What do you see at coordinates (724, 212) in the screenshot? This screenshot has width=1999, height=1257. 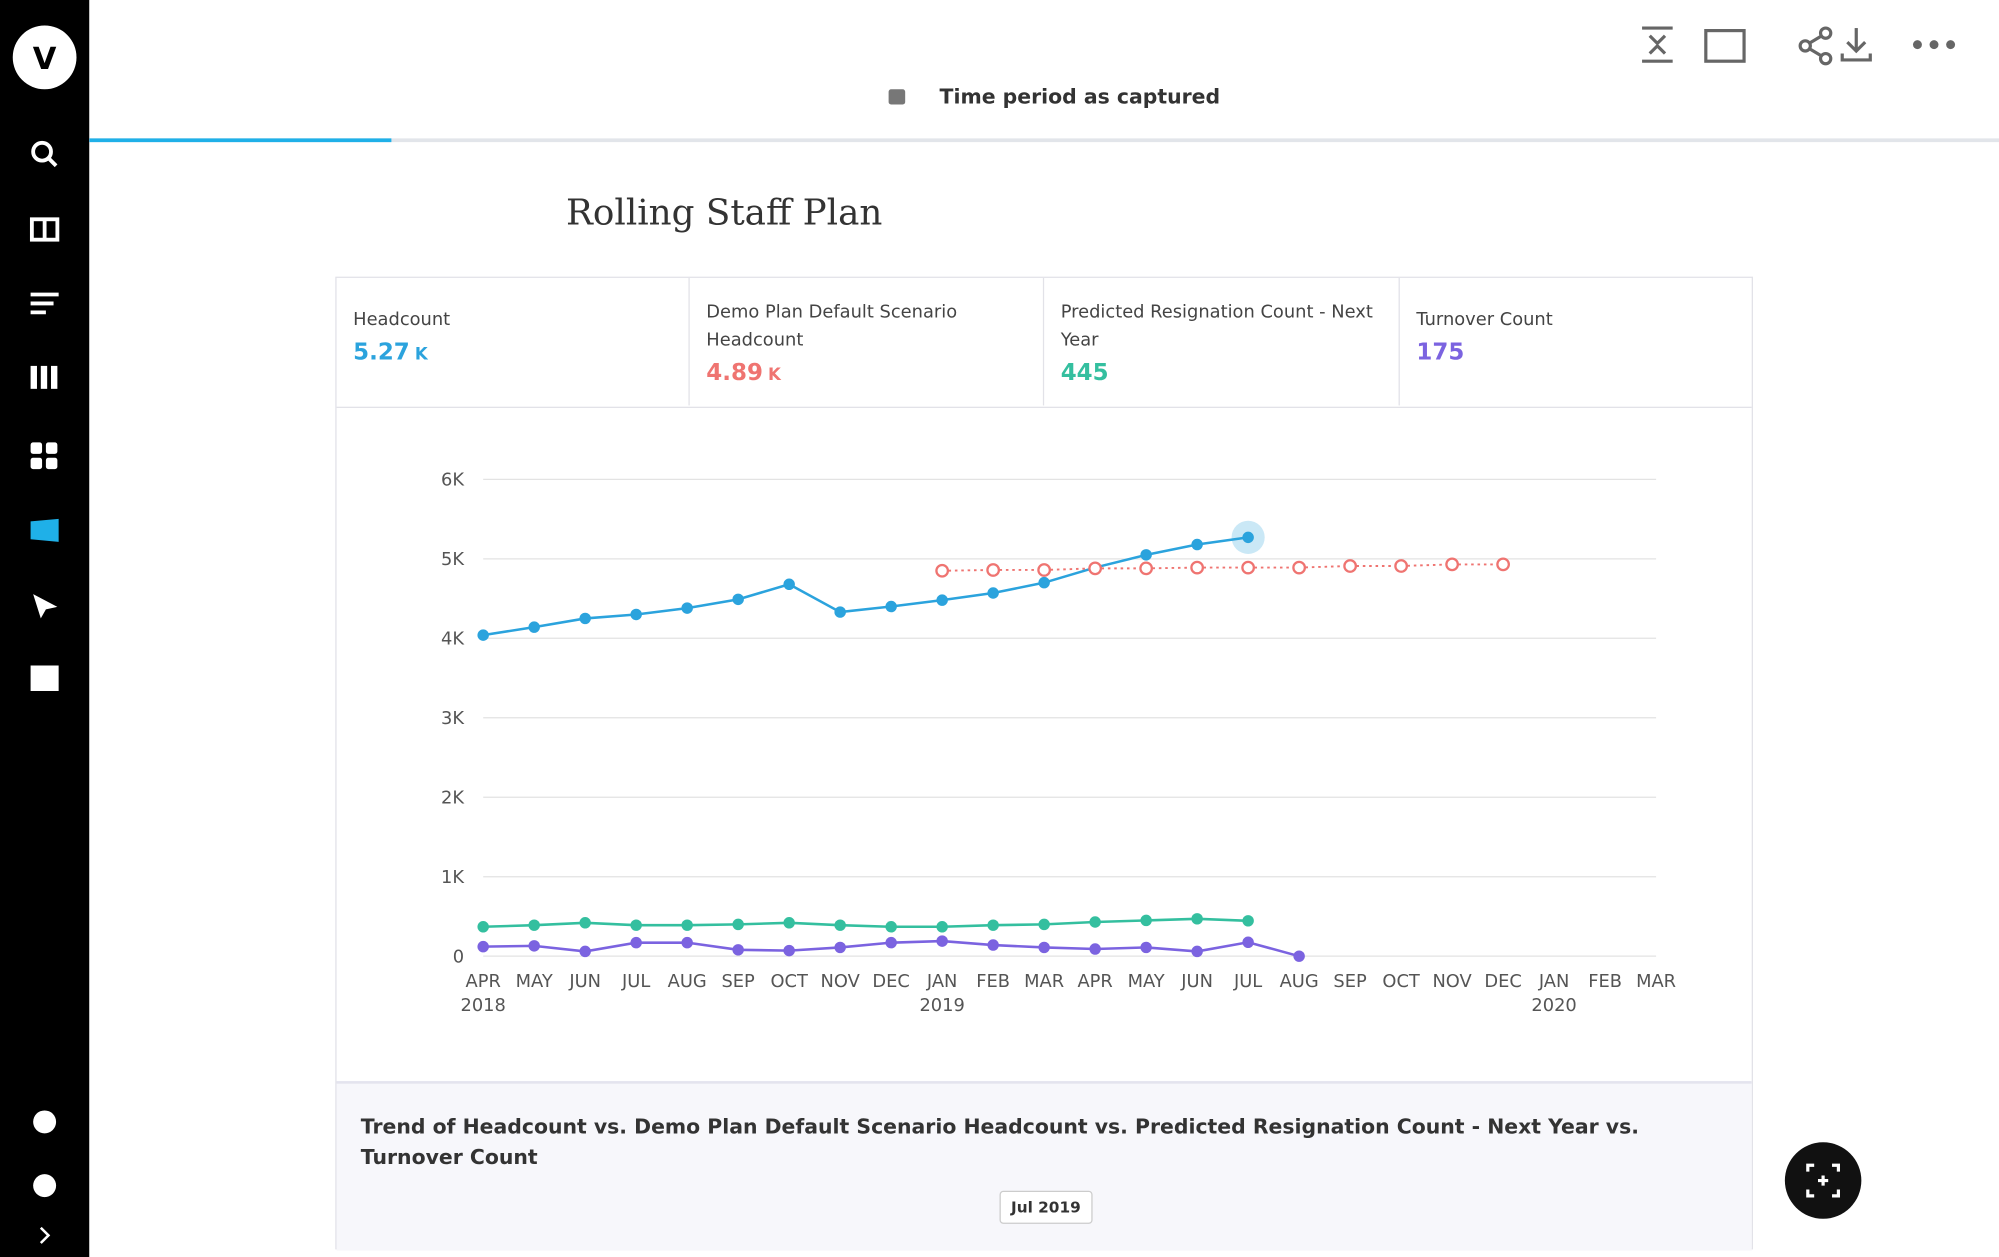 I see `chart-title: Rolling Staff Plan` at bounding box center [724, 212].